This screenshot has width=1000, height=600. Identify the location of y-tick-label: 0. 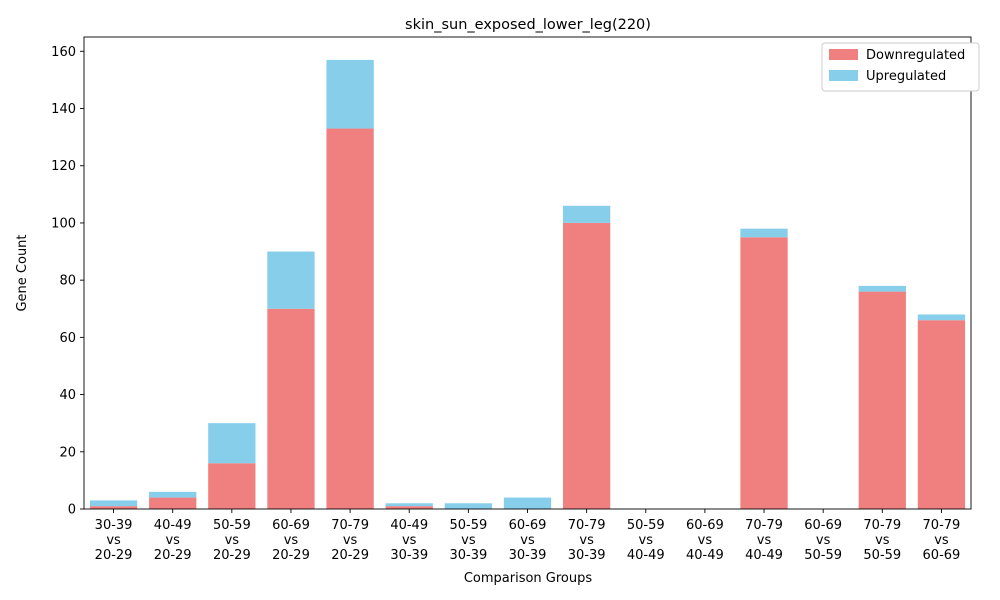
(72, 510).